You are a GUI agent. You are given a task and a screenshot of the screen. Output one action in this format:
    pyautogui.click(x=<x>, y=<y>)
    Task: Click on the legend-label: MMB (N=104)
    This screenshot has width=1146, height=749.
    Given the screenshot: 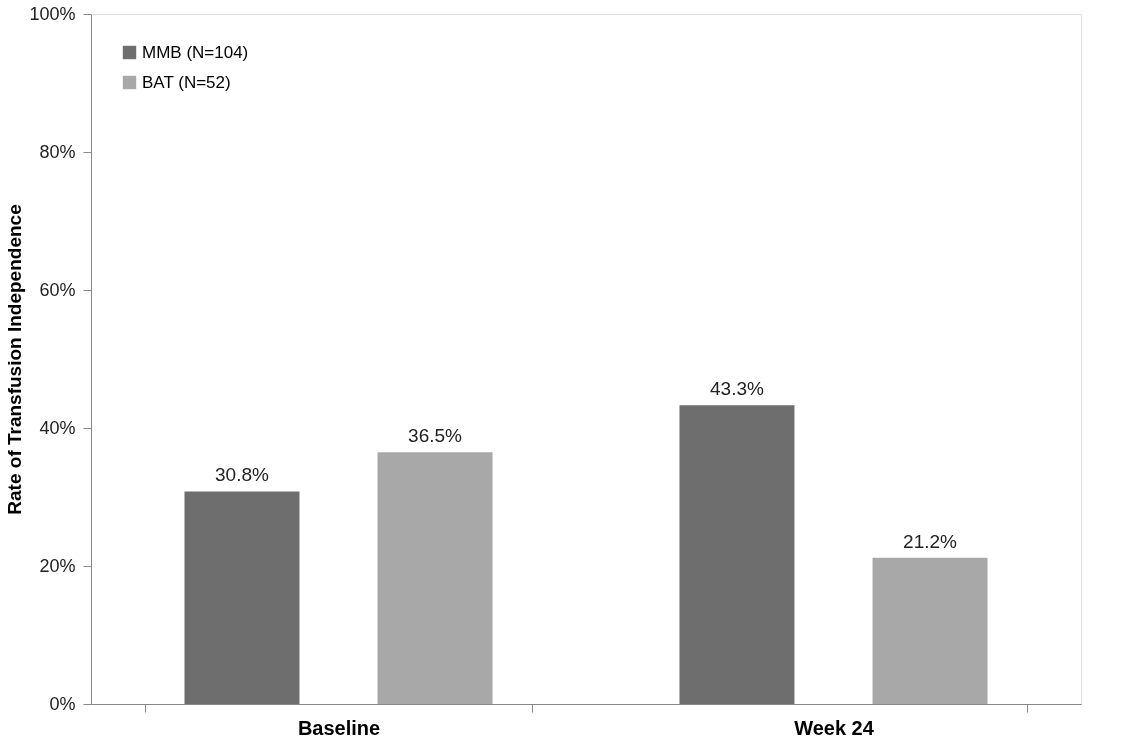 What is the action you would take?
    pyautogui.click(x=195, y=52)
    